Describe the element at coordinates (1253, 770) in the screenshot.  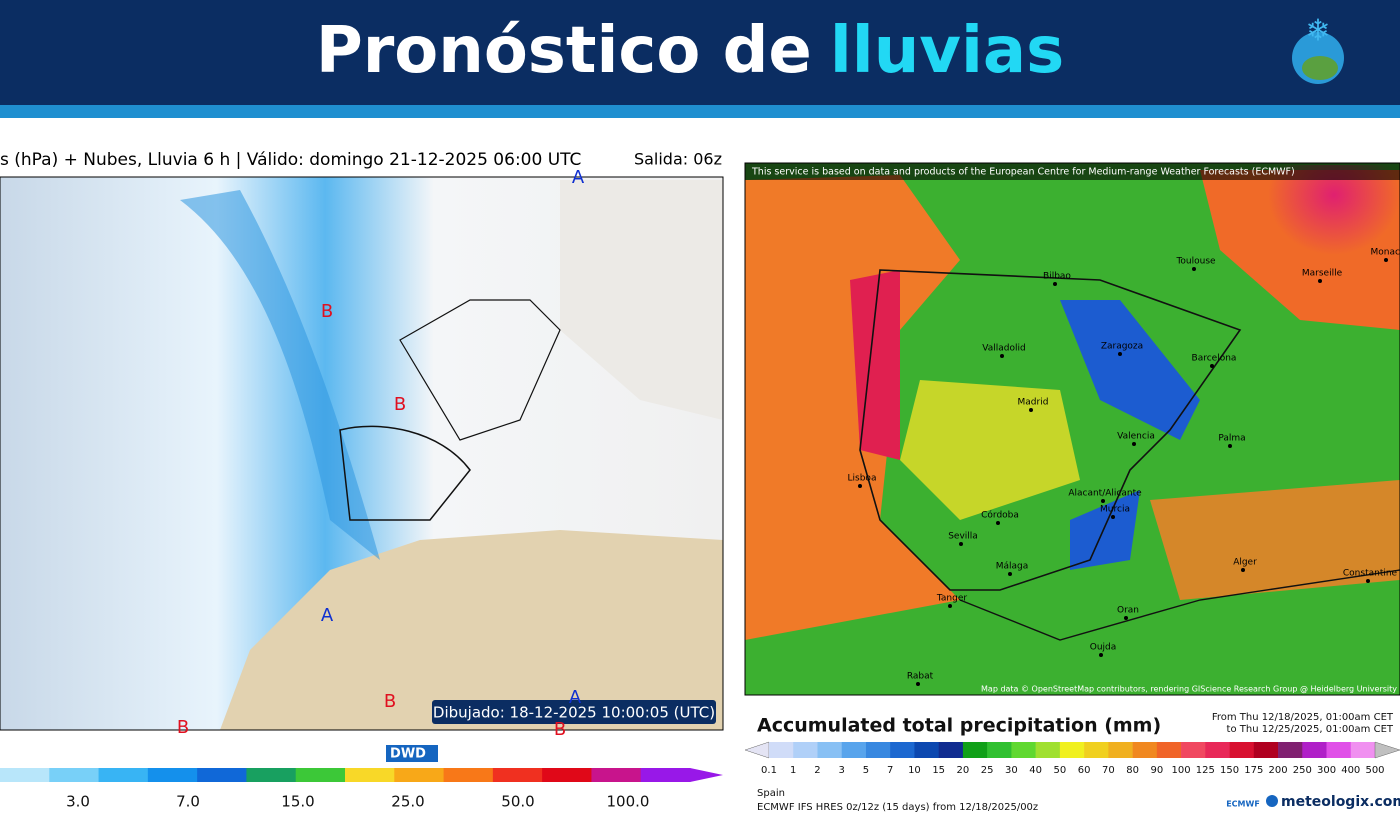
I see `legend-label: 175` at that location.